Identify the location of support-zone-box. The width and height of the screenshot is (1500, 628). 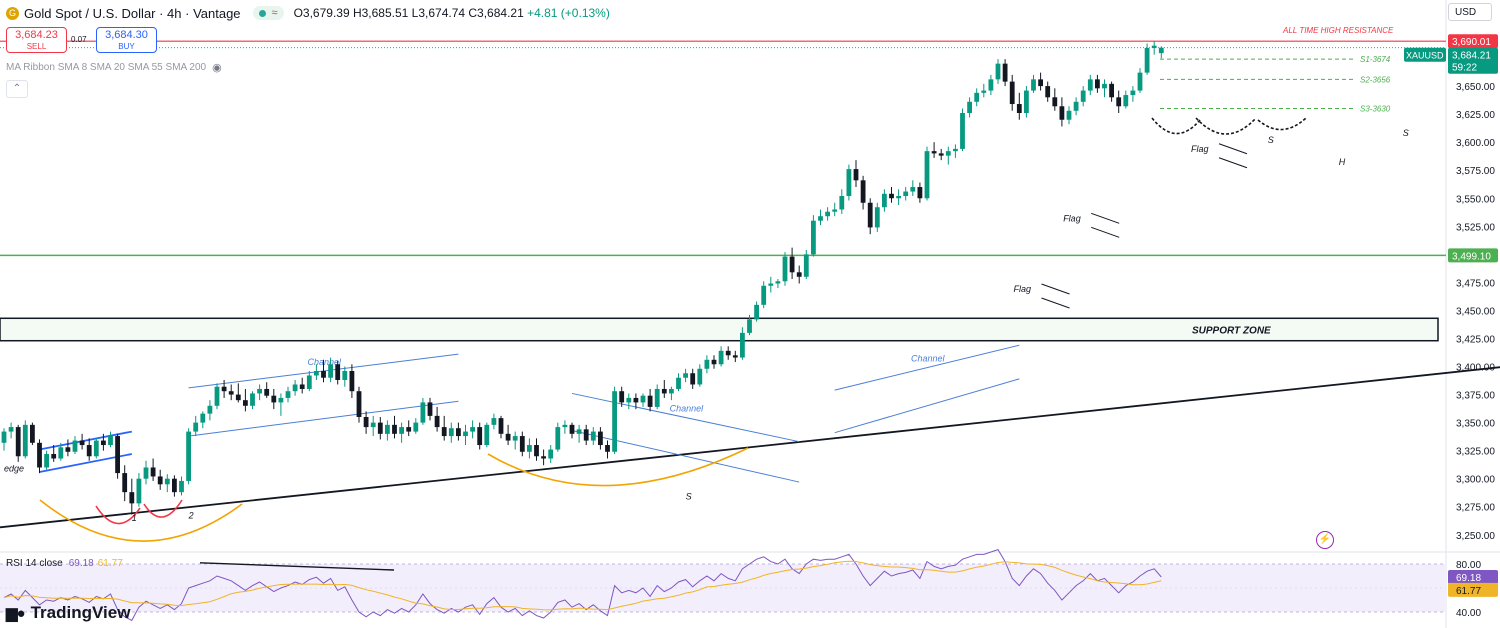
(719, 329).